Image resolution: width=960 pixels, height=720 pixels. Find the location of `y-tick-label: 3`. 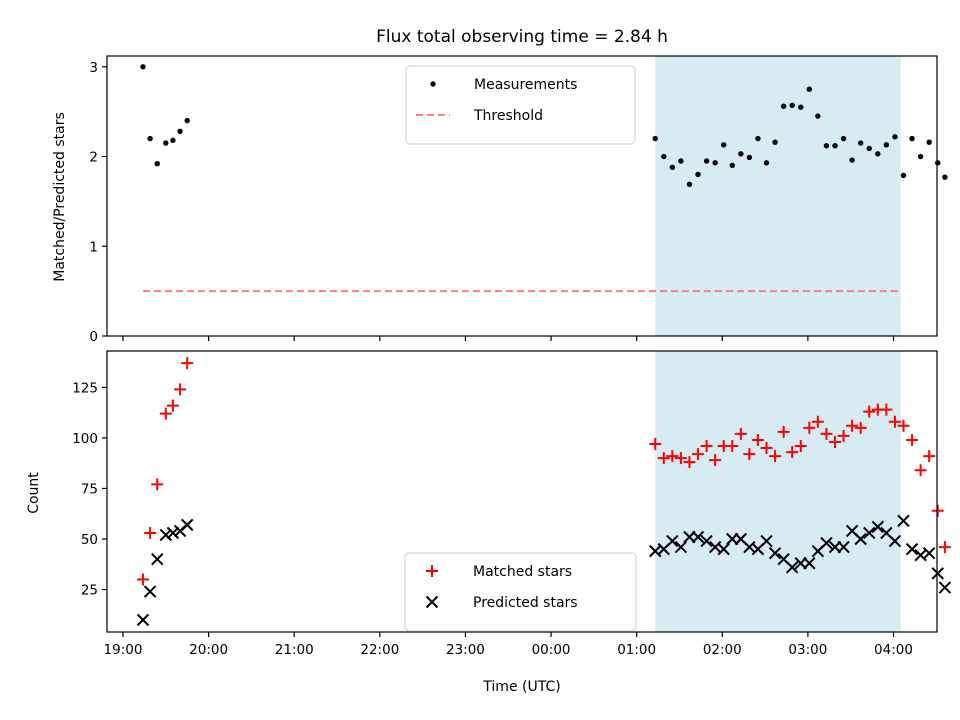

y-tick-label: 3 is located at coordinates (93, 68).